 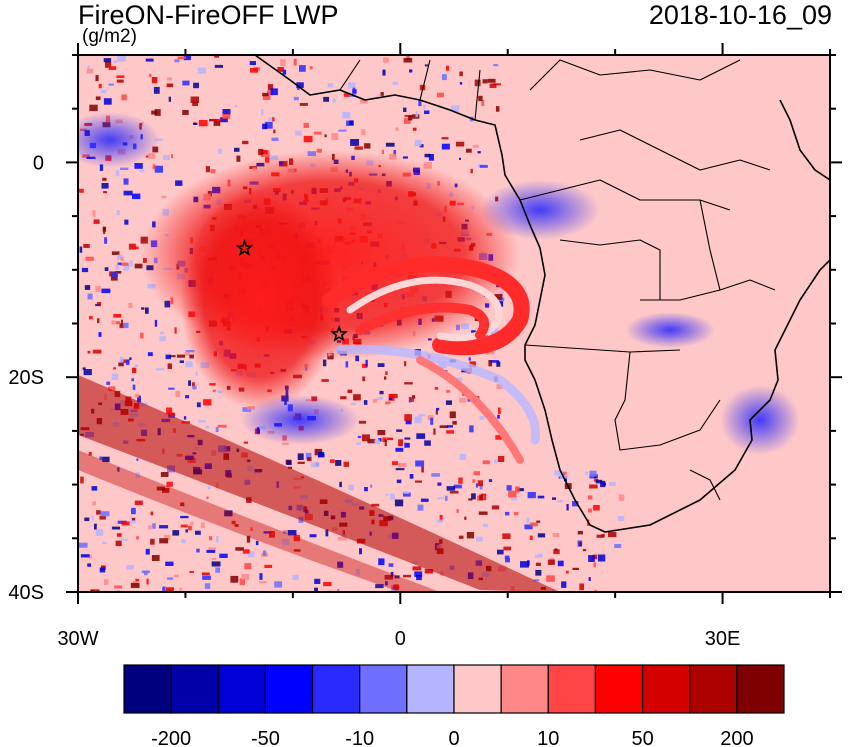 I want to click on plume-region-west, so click(x=260, y=300).